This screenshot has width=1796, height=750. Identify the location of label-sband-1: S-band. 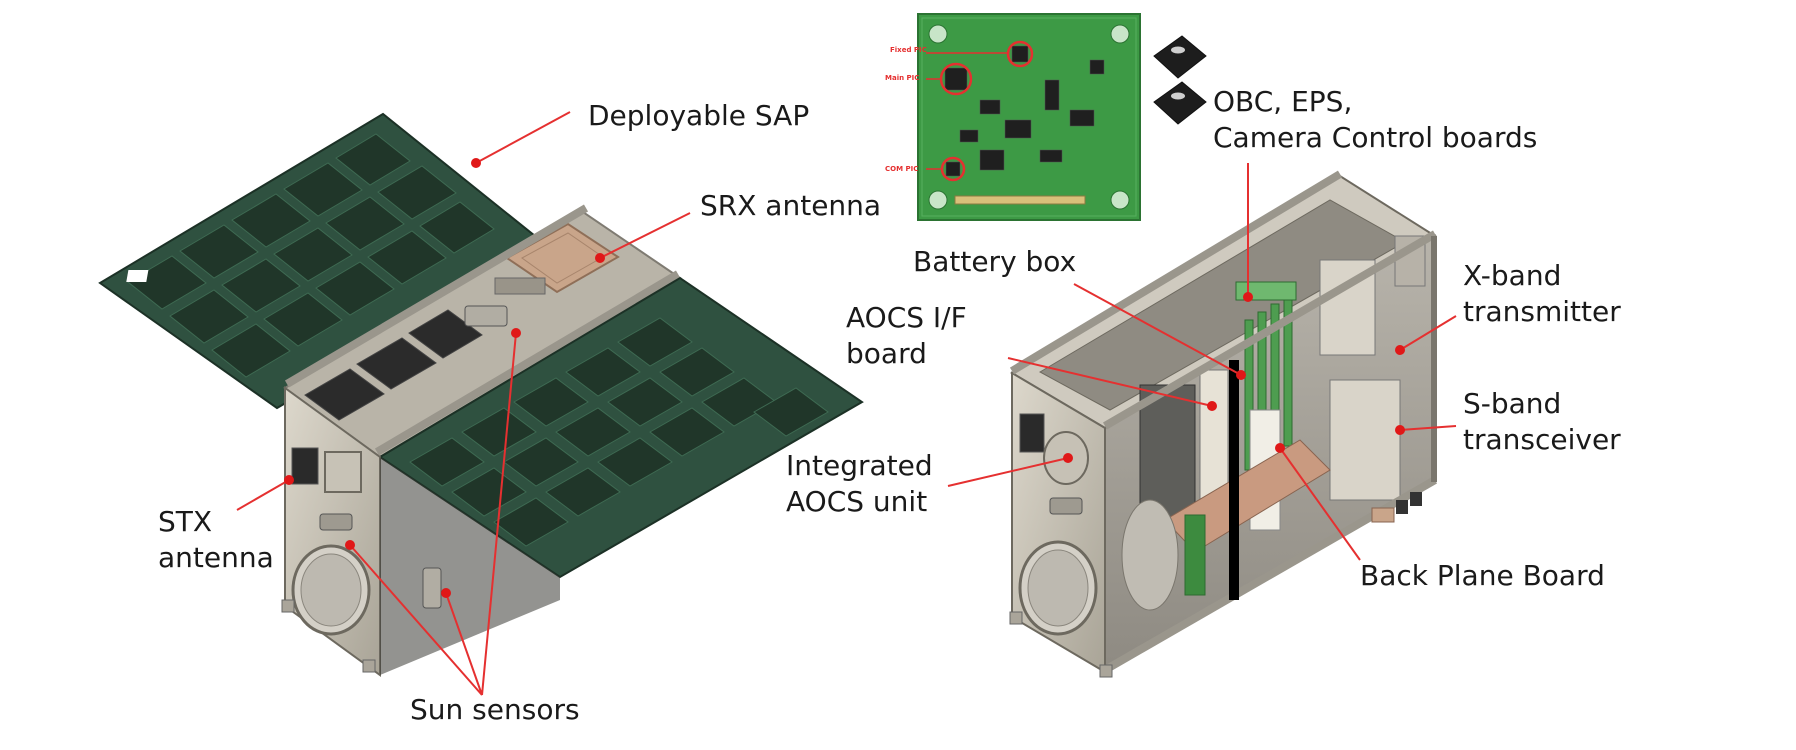
(1512, 403).